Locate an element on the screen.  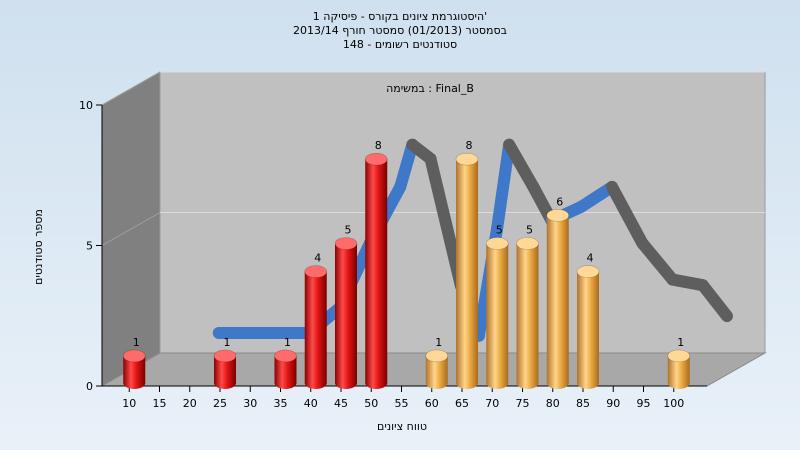
y-axis: 0 5 10 is located at coordinates (91, 246).